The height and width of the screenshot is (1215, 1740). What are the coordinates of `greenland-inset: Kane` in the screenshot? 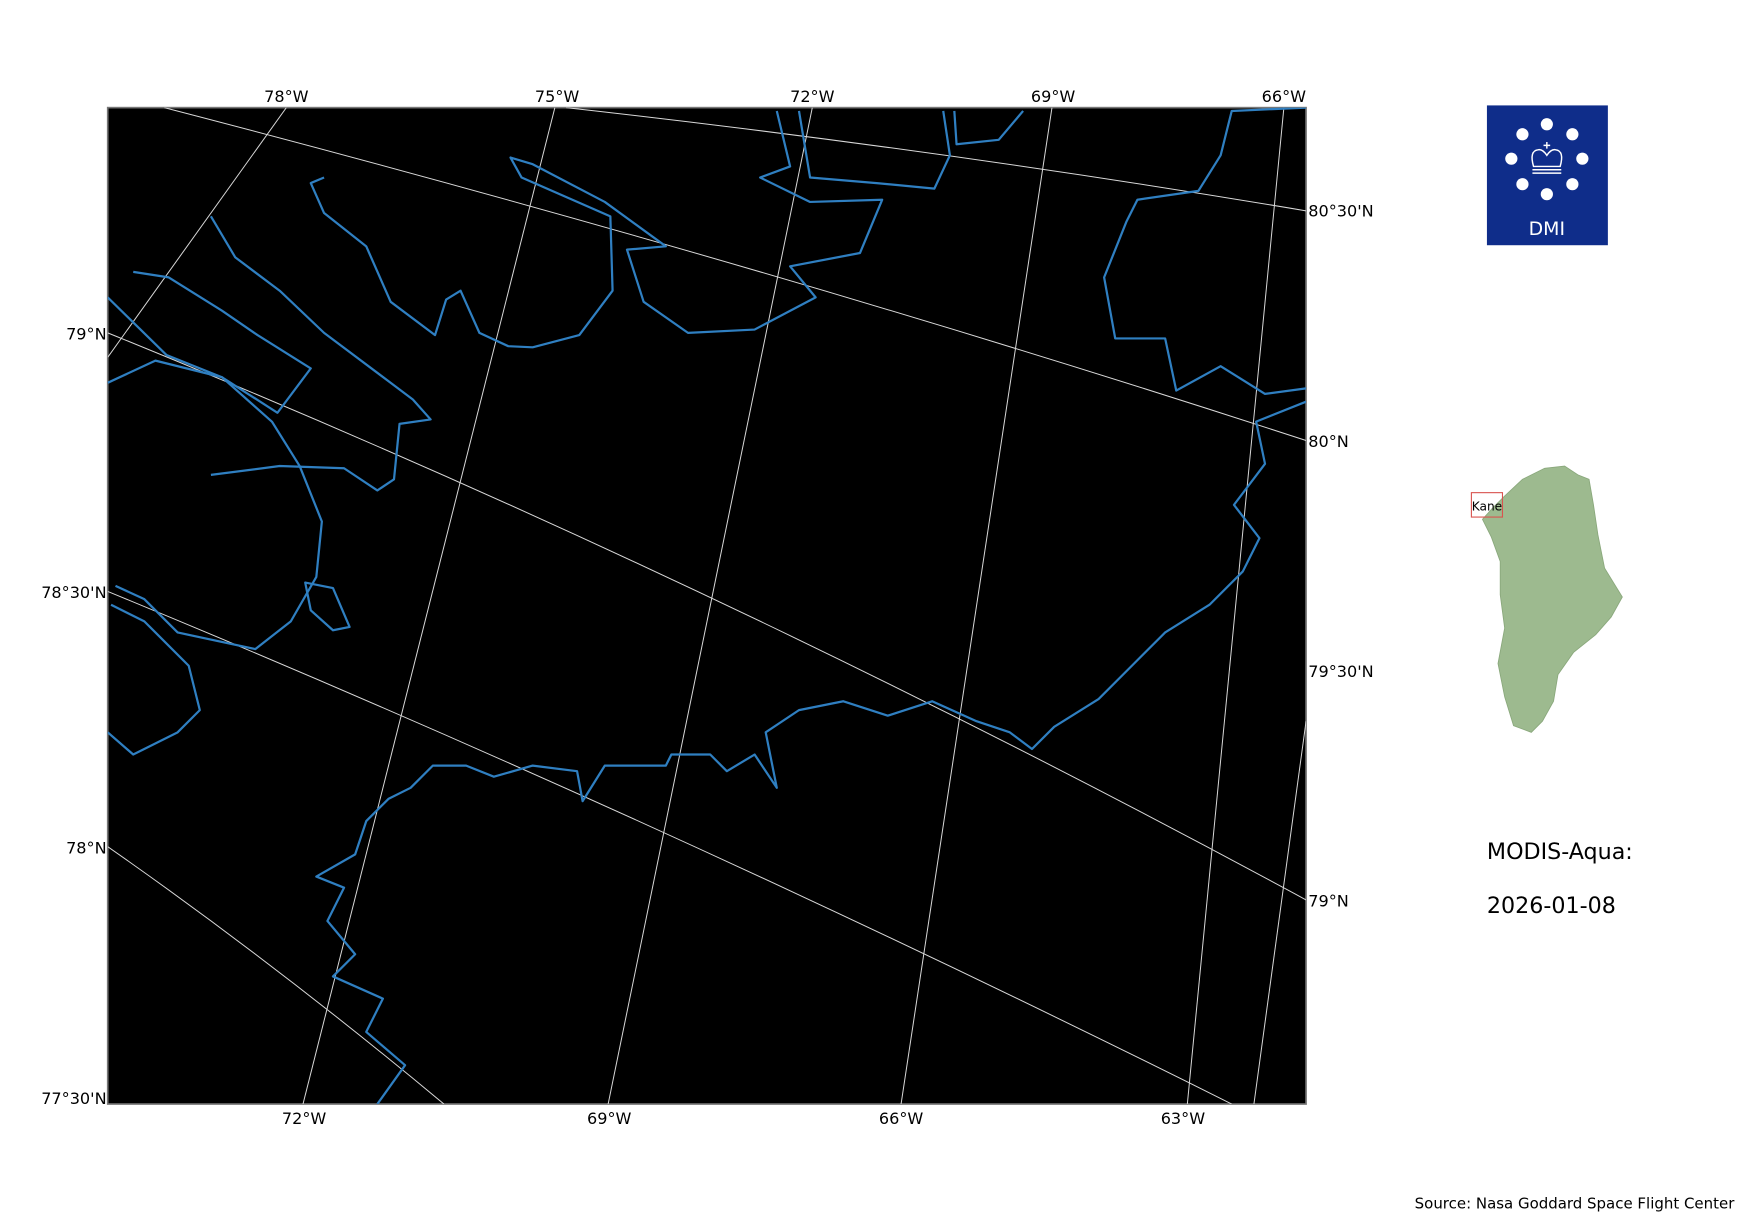 It's located at (1546, 599).